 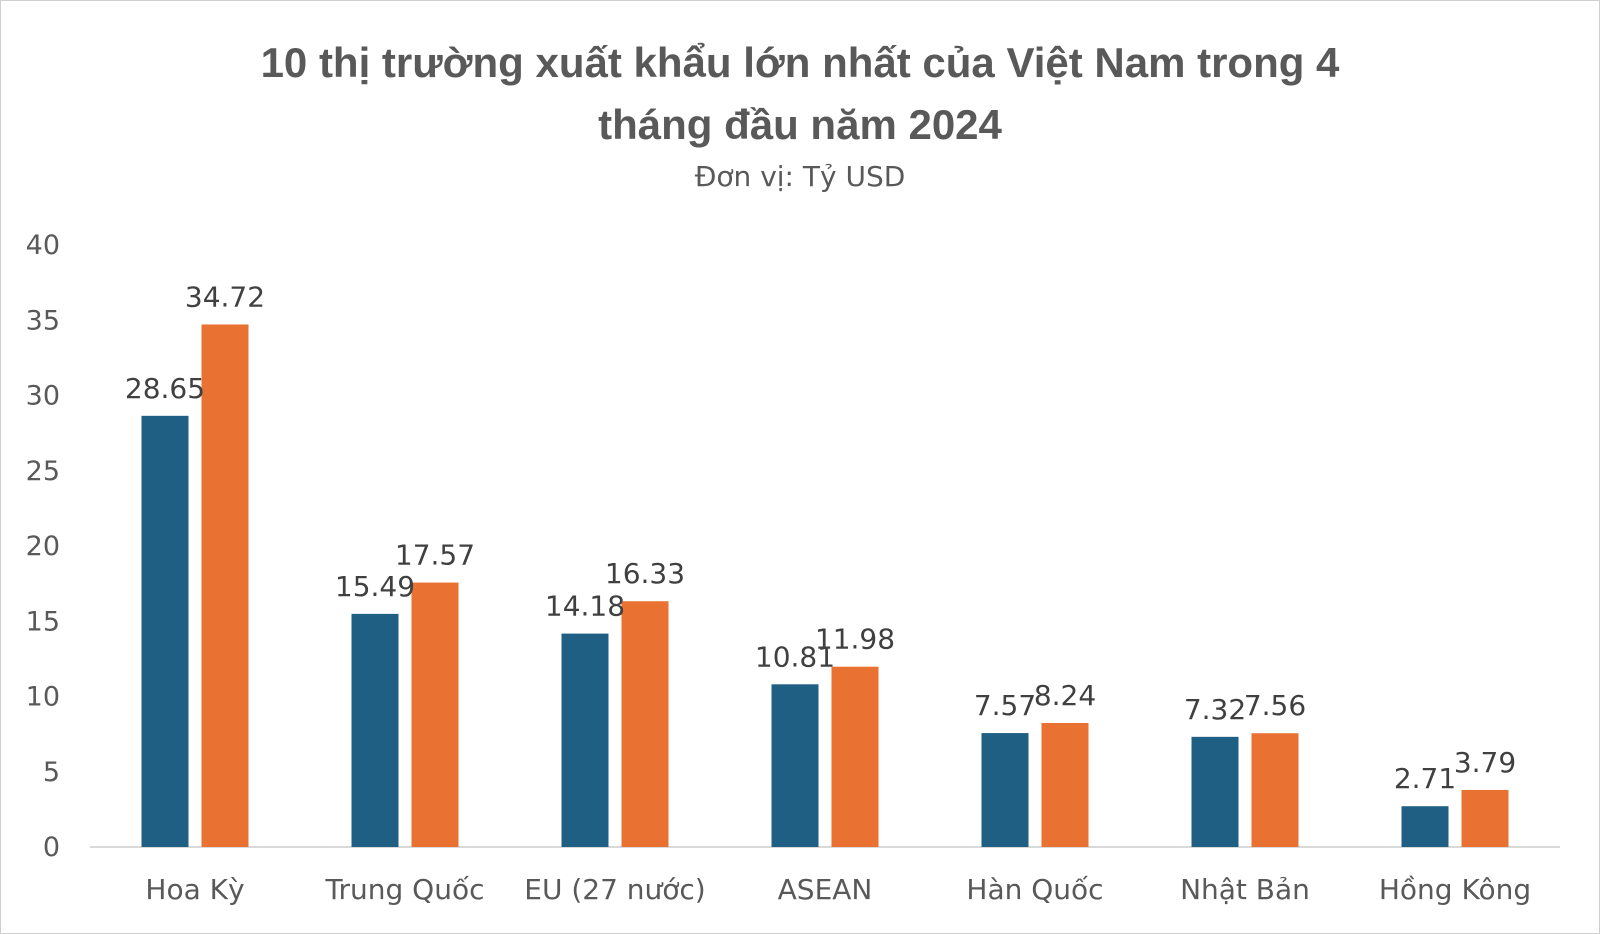 I want to click on y-tick-label: 35, so click(x=43, y=320).